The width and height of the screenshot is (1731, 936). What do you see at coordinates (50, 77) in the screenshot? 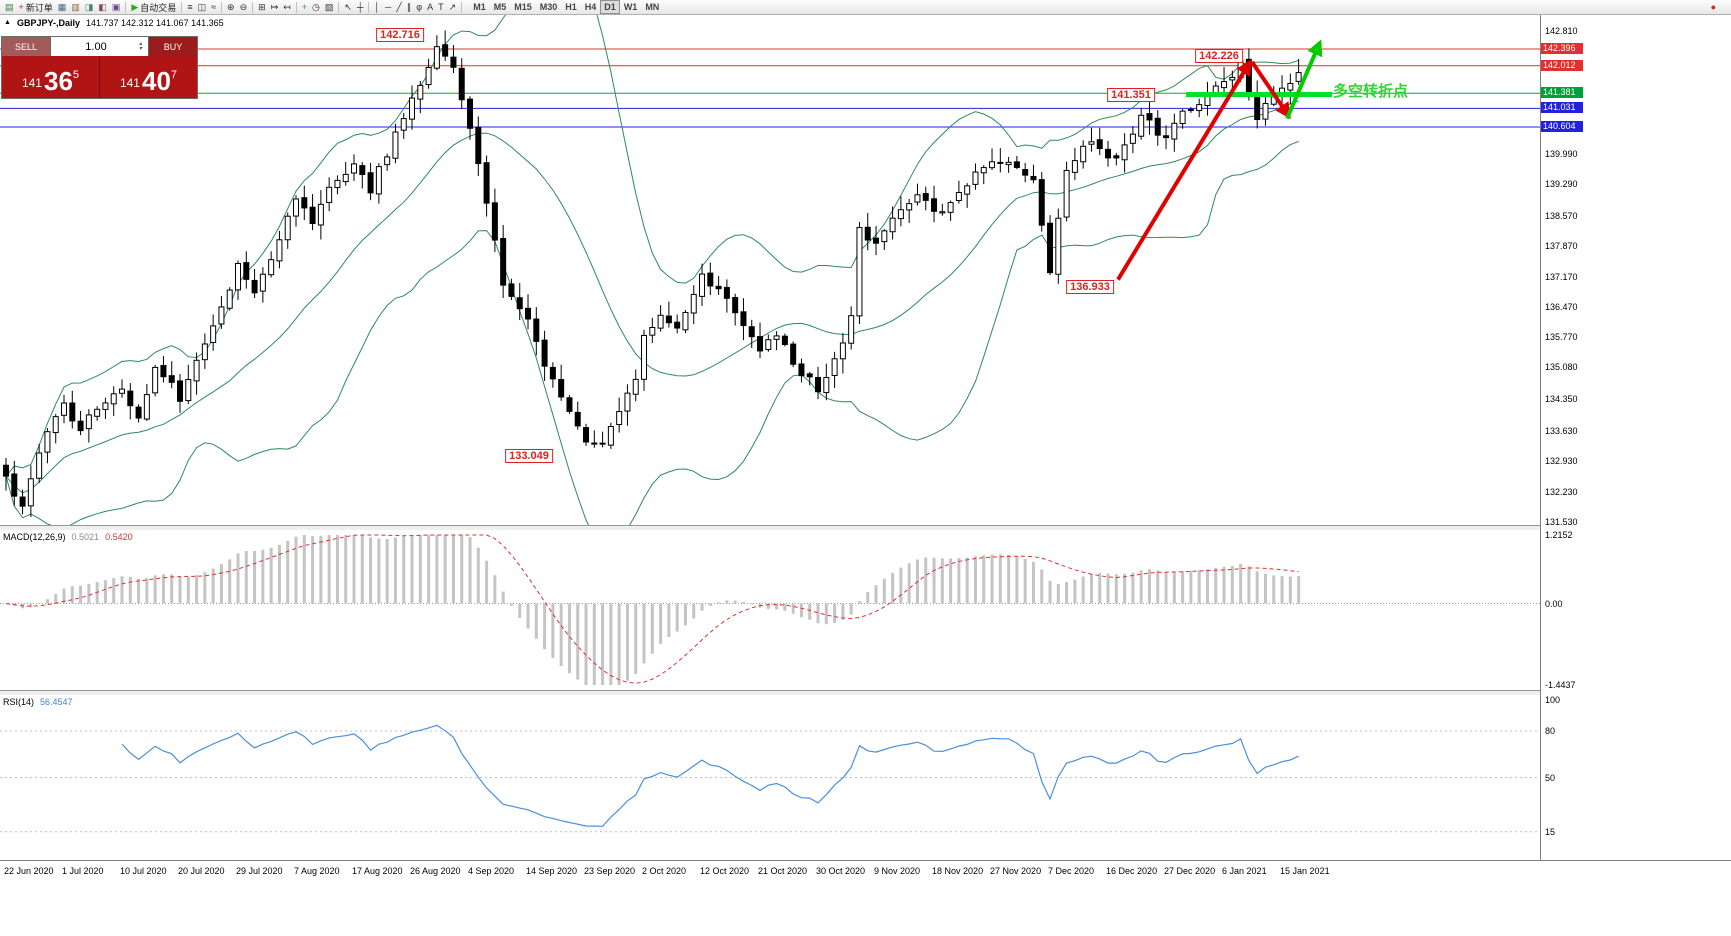
I see `sell-price: 141 36 5` at bounding box center [50, 77].